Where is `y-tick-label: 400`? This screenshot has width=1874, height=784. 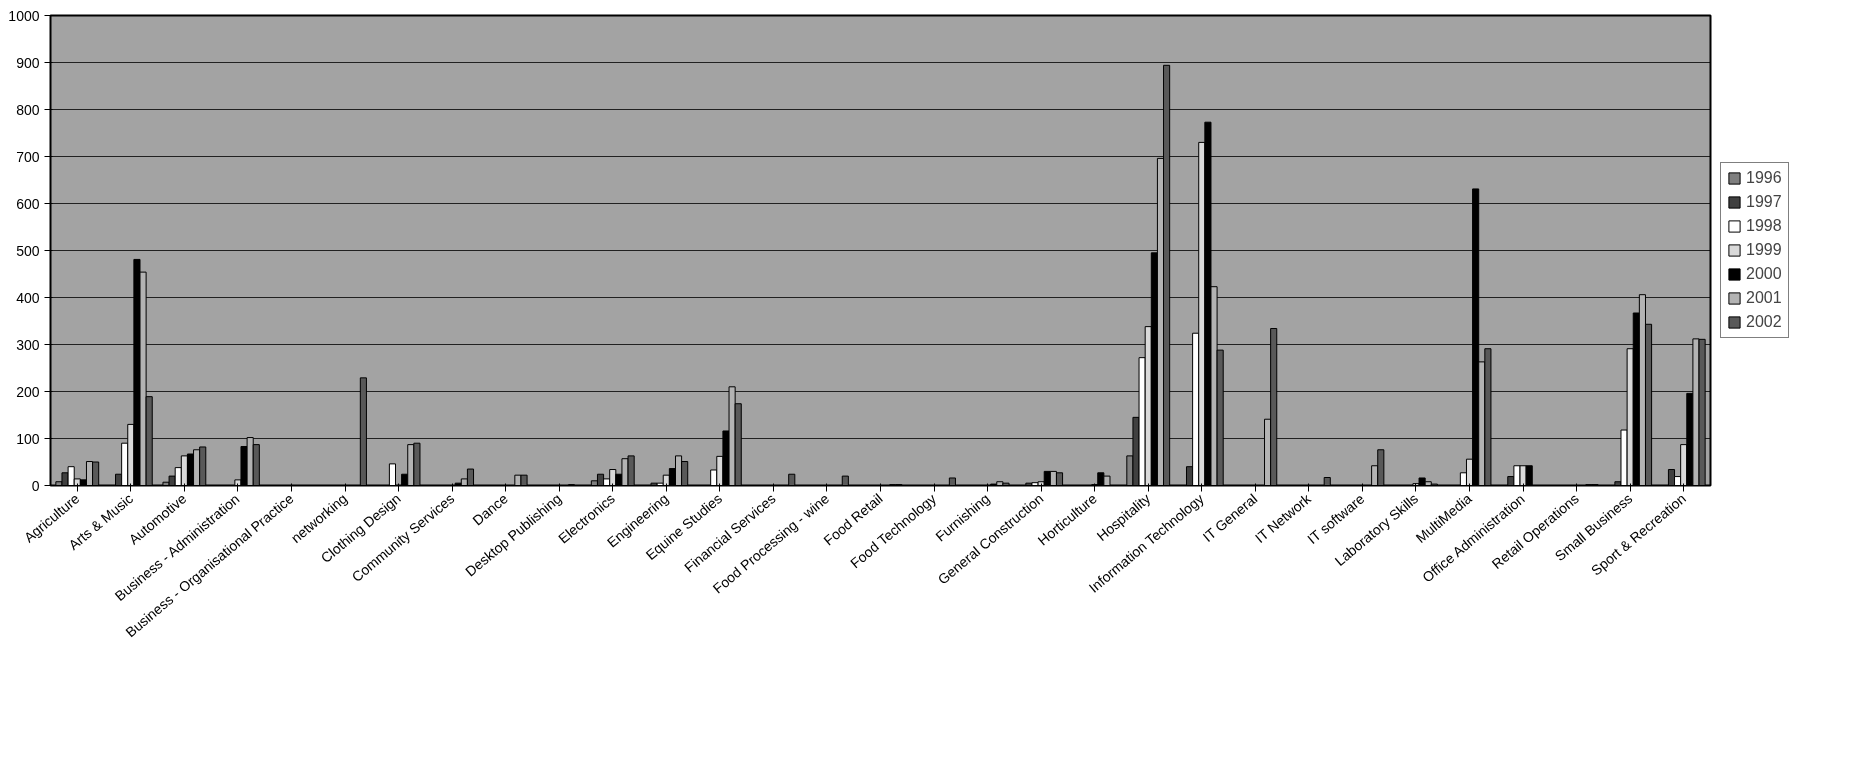
y-tick-label: 400 is located at coordinates (28, 297).